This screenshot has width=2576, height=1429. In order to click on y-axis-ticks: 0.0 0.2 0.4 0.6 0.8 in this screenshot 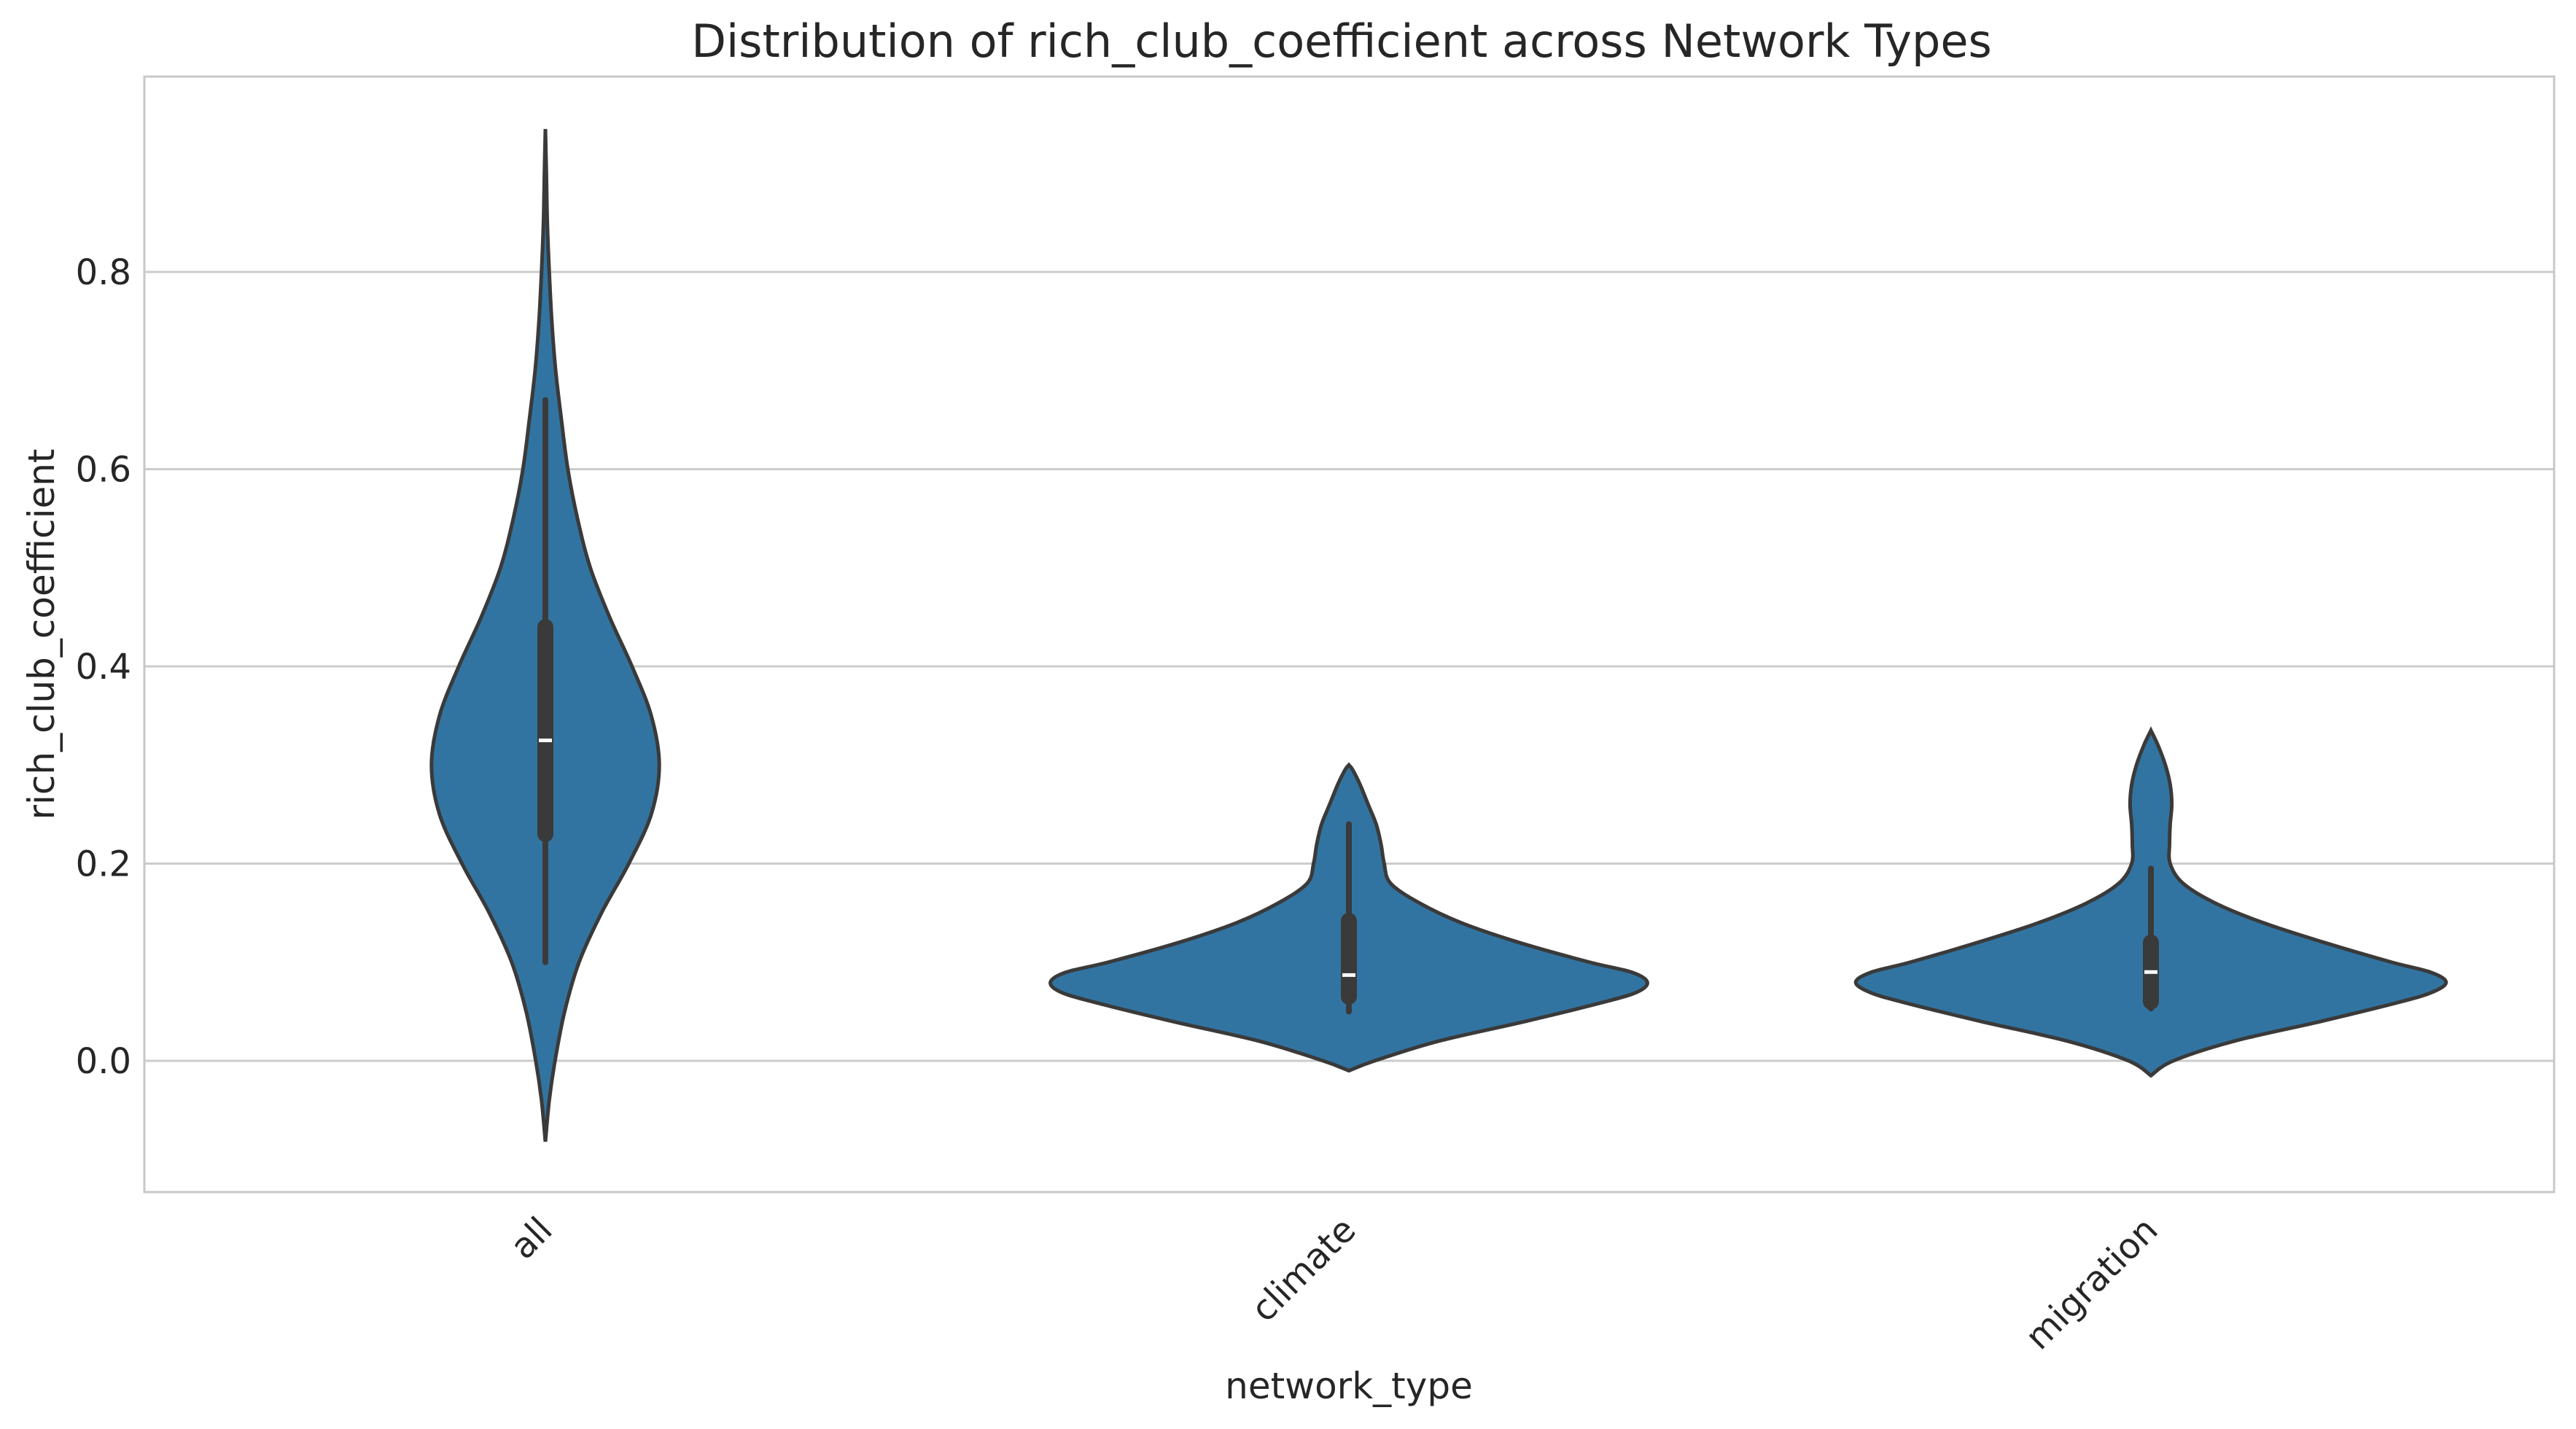, I will do `click(103, 667)`.